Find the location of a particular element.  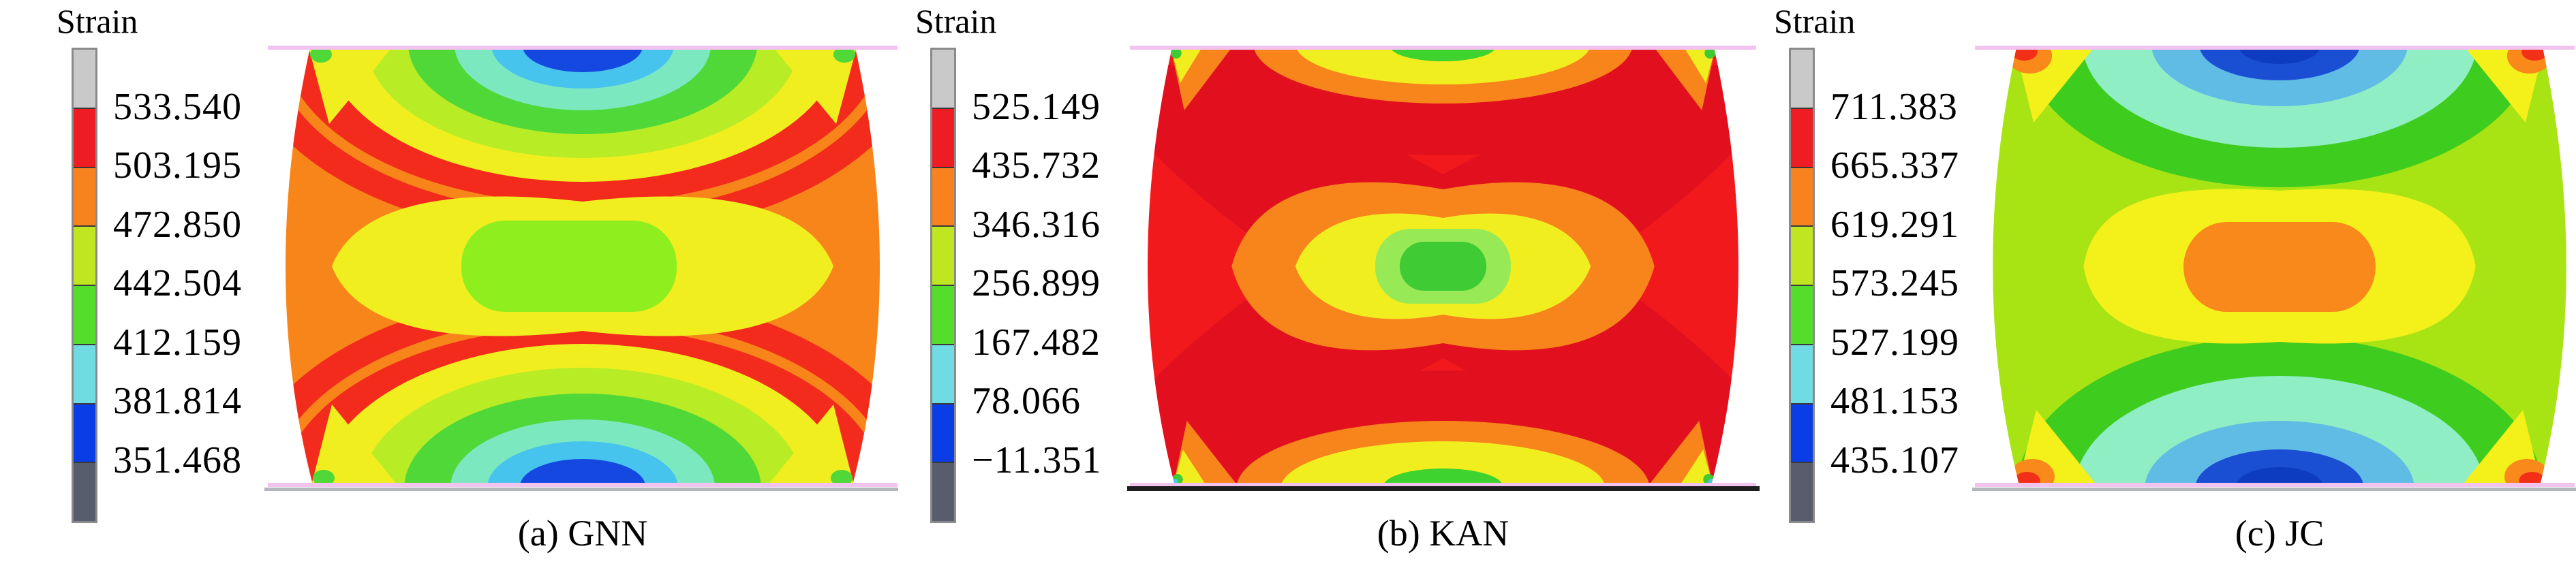

colorbar-b is located at coordinates (943, 286).